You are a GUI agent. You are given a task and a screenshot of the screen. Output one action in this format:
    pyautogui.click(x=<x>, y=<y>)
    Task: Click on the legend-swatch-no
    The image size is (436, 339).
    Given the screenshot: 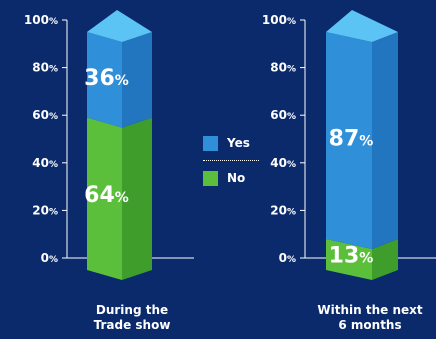 What is the action you would take?
    pyautogui.click(x=210, y=178)
    